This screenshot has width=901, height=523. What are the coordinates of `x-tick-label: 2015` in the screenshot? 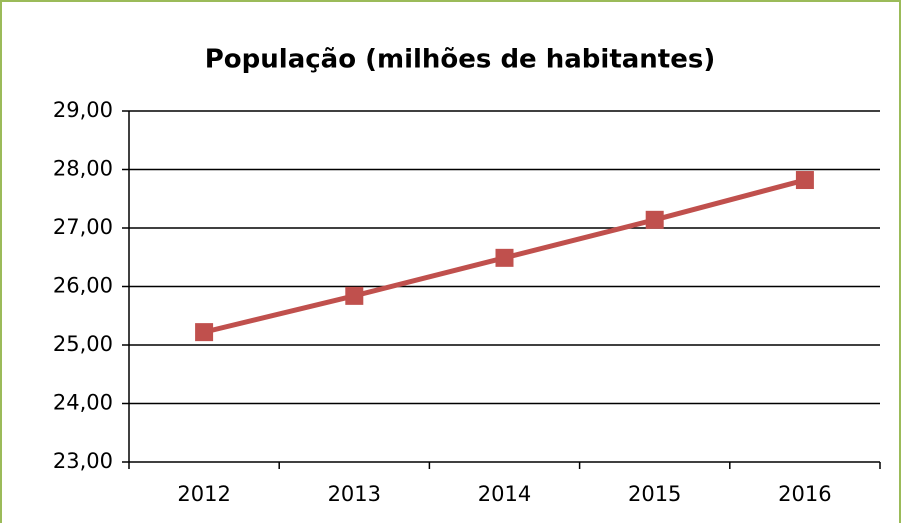 It's located at (654, 494).